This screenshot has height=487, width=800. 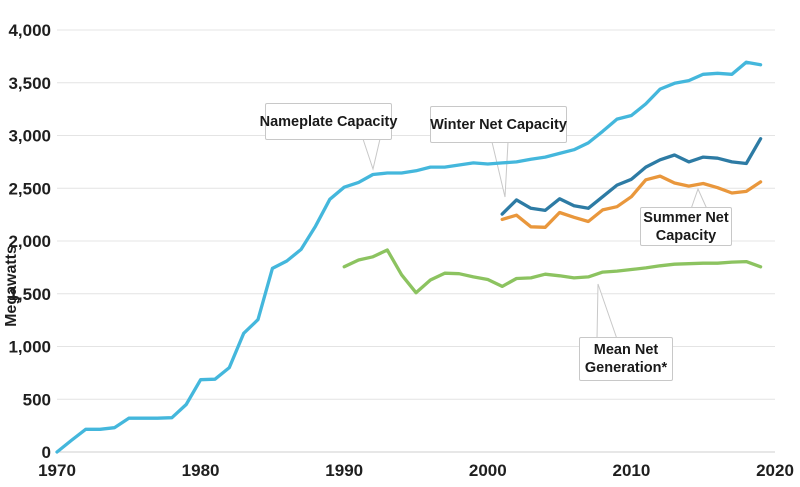 I want to click on x-tick-1990: 1990, so click(x=344, y=470).